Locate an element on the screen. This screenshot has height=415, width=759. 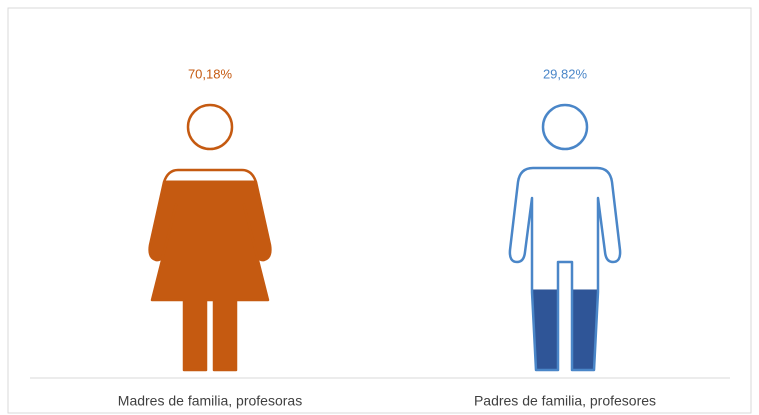
category-label: Padres de familia, profesores is located at coordinates (565, 401).